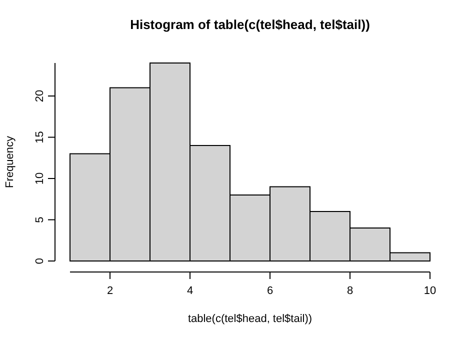 The image size is (474, 338). Describe the element at coordinates (270, 291) in the screenshot. I see `x-tick-label: 6` at that location.